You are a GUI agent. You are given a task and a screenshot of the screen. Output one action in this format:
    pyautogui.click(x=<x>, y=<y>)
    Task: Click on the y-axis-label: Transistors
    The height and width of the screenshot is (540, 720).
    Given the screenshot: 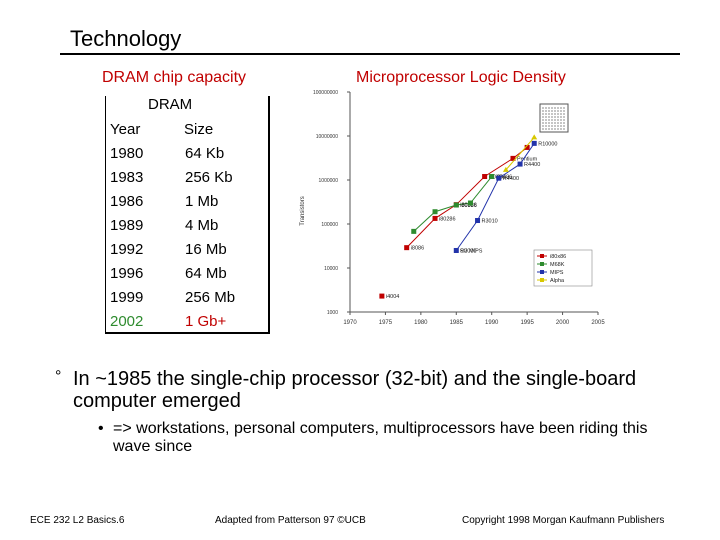 What is the action you would take?
    pyautogui.click(x=303, y=210)
    